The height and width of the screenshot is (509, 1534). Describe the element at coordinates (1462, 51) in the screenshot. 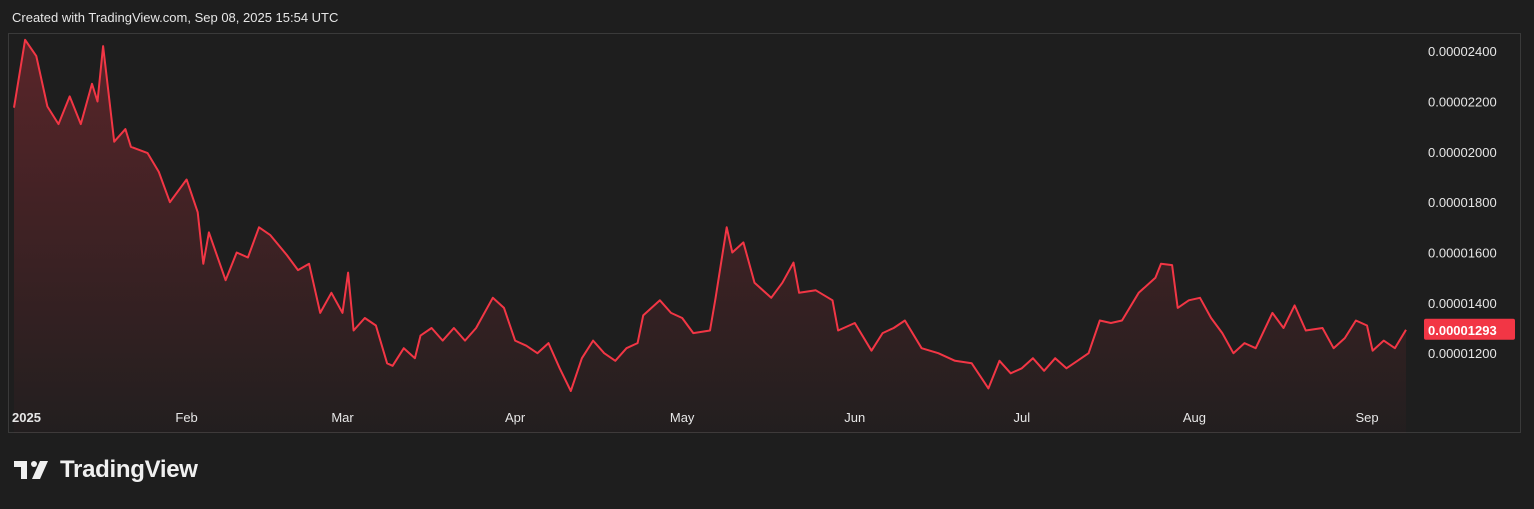

I see `y-tick-label: 0.00002400` at that location.